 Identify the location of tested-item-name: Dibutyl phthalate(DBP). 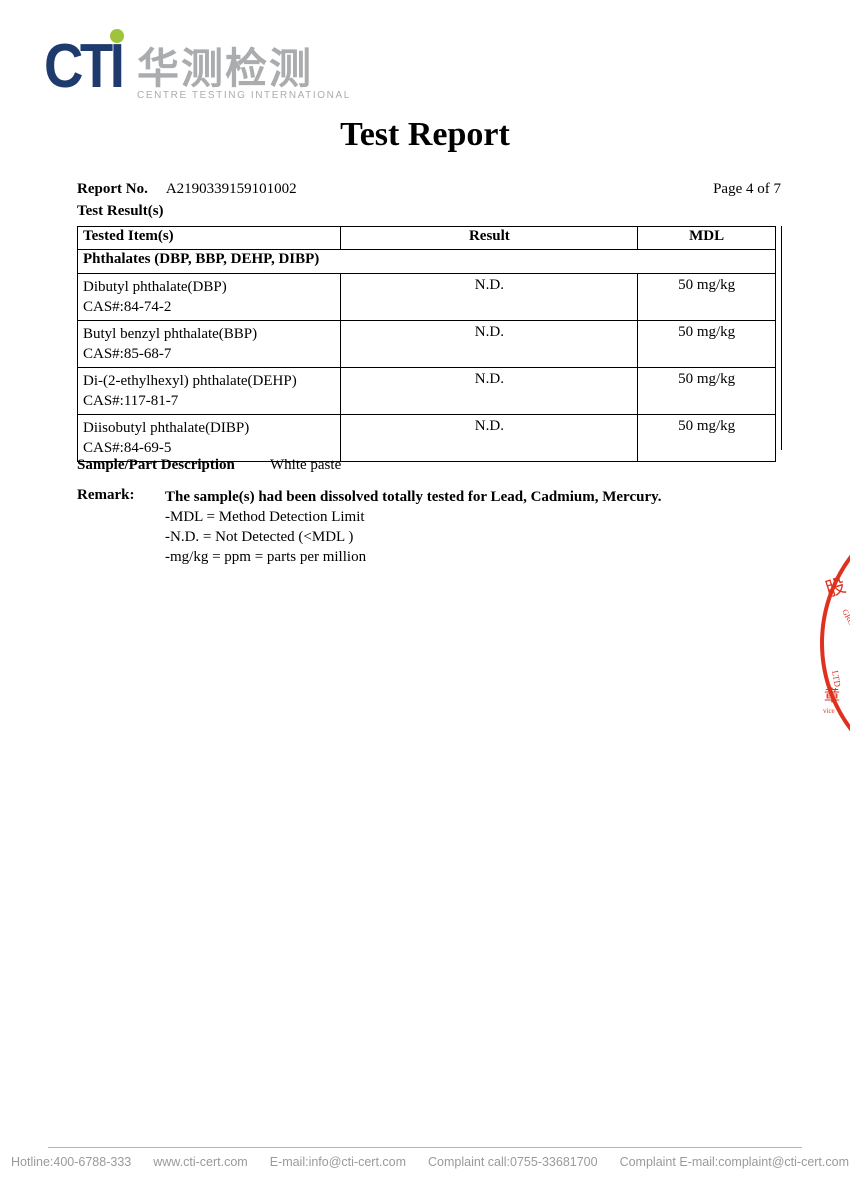
(155, 287).